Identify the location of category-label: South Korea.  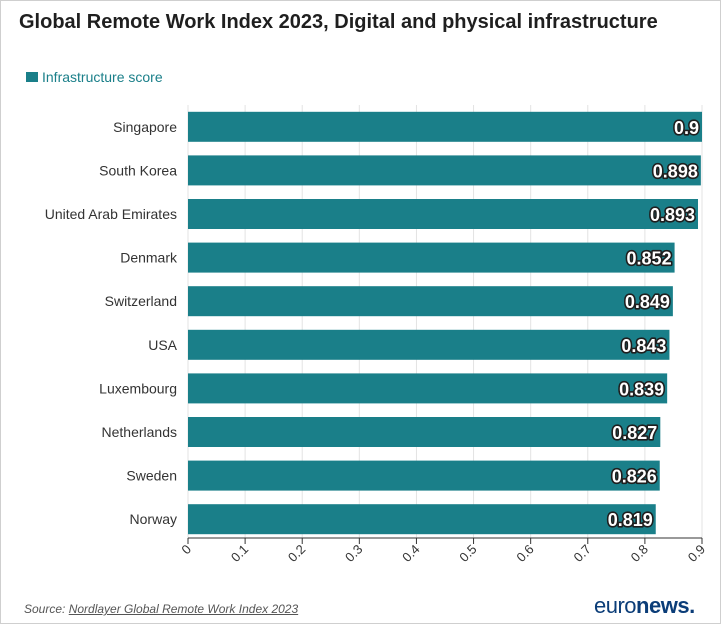
(138, 170).